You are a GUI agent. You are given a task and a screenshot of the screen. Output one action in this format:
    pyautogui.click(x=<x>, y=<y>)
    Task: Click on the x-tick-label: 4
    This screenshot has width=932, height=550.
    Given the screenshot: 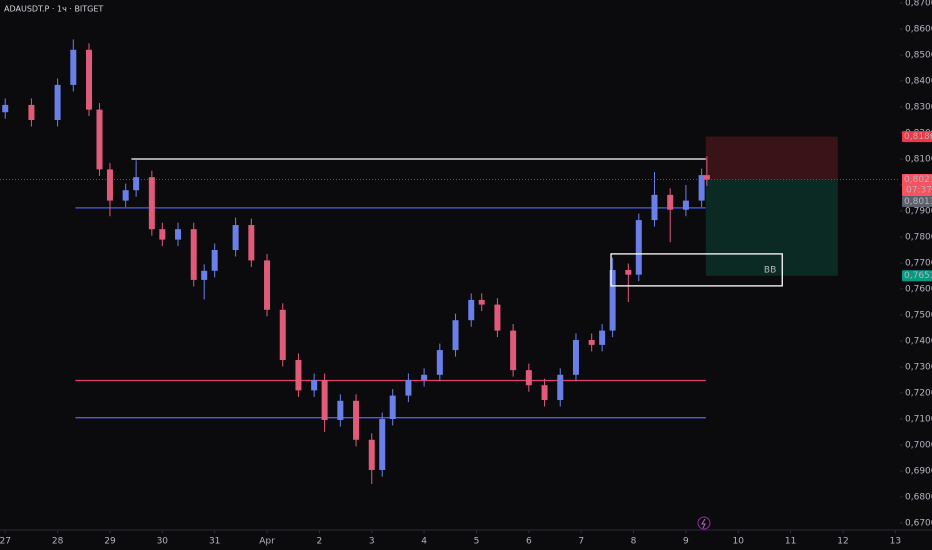 What is the action you would take?
    pyautogui.click(x=424, y=542)
    